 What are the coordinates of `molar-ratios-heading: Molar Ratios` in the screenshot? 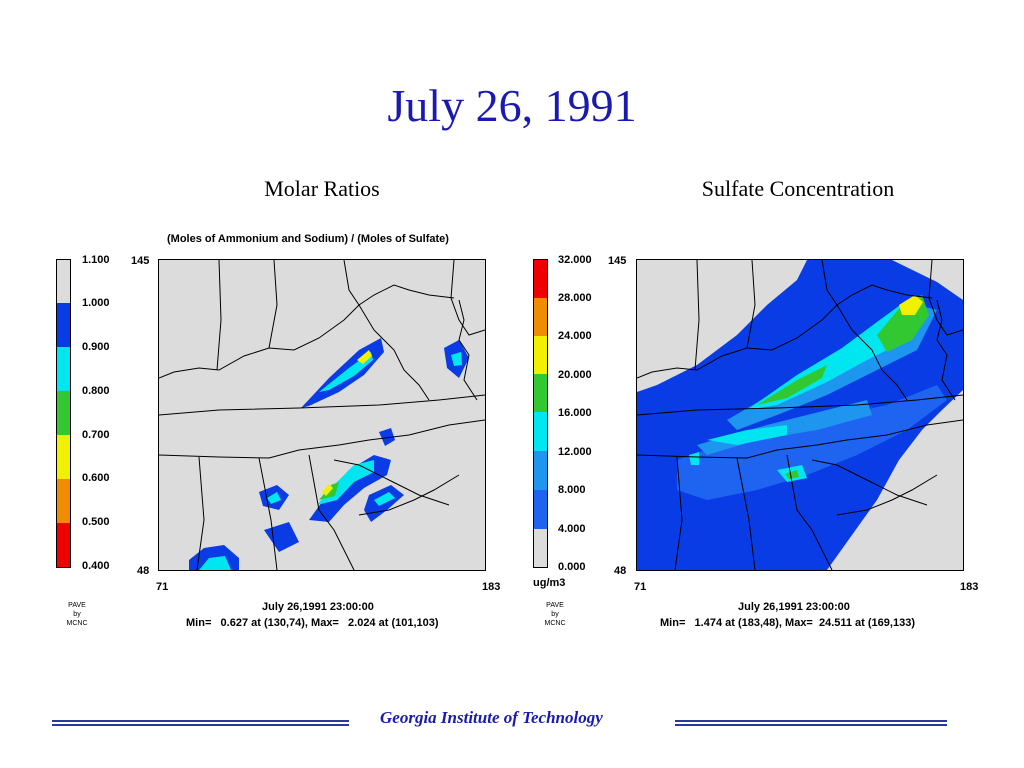 It's located at (322, 188).